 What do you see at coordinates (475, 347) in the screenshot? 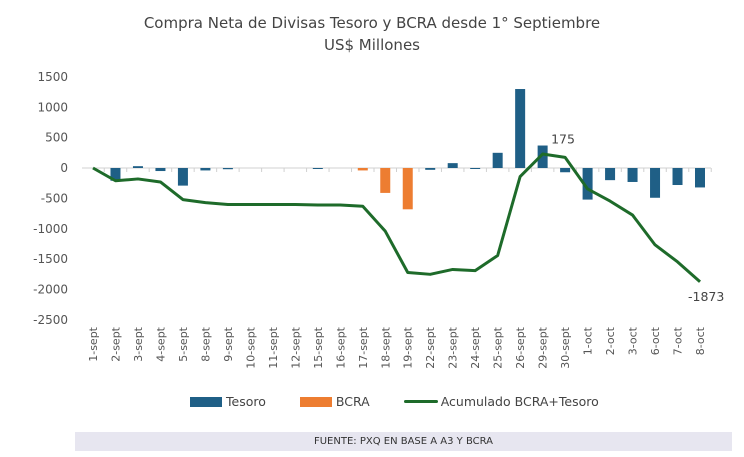
I see `x-tick-label: 24-sept` at bounding box center [475, 347].